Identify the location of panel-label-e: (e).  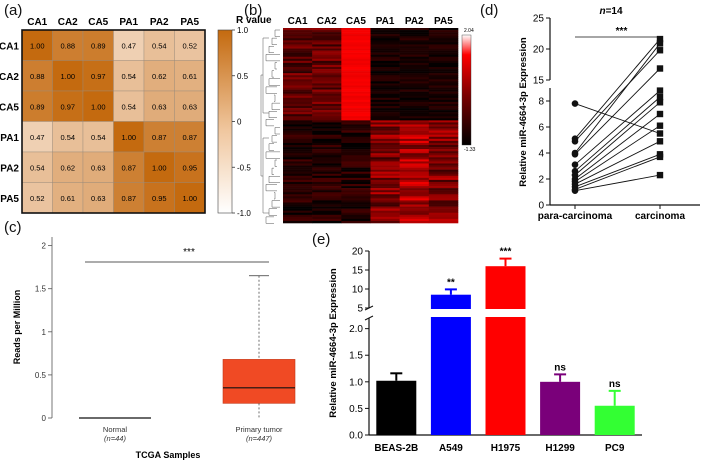
(321, 239).